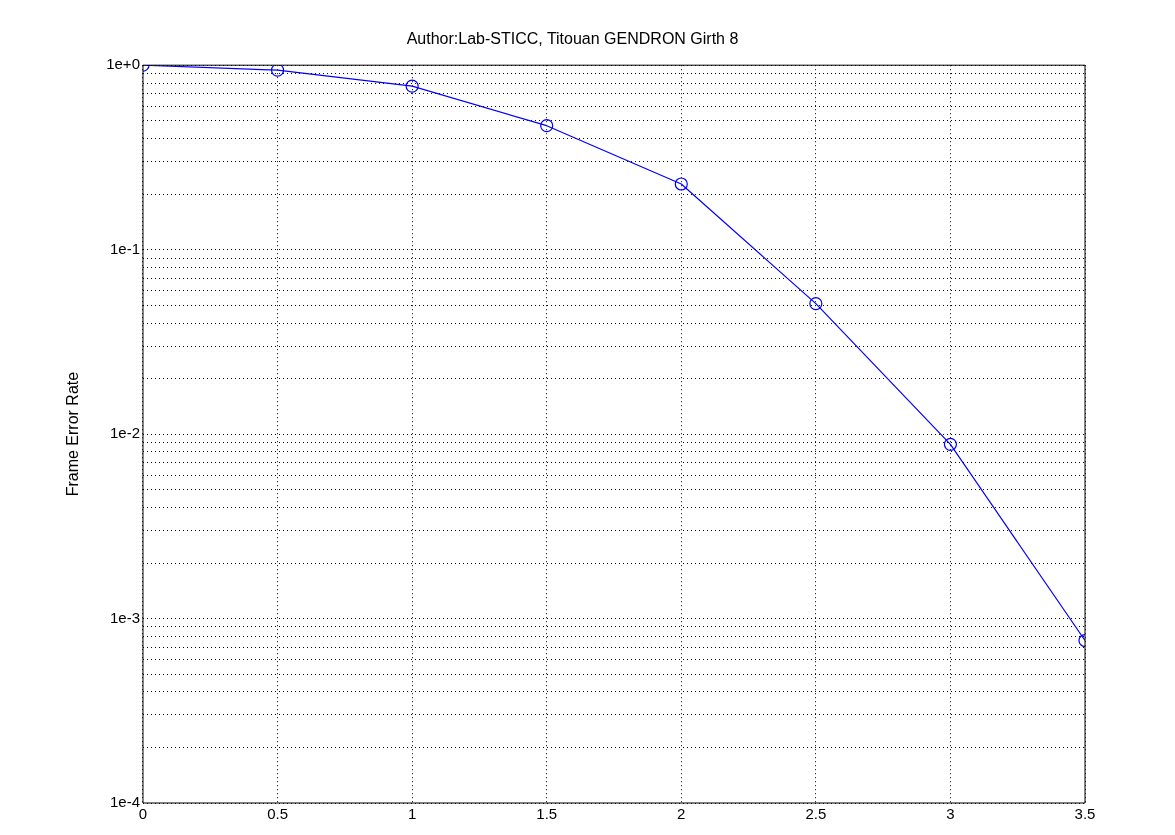 The width and height of the screenshot is (1175, 835). What do you see at coordinates (123, 64) in the screenshot?
I see `y-tick-label: 1e+0` at bounding box center [123, 64].